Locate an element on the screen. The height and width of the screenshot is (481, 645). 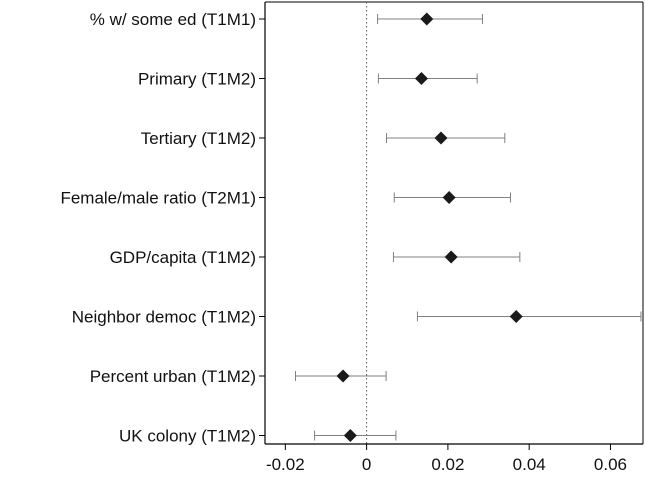
x-tick-label: 0 is located at coordinates (366, 464).